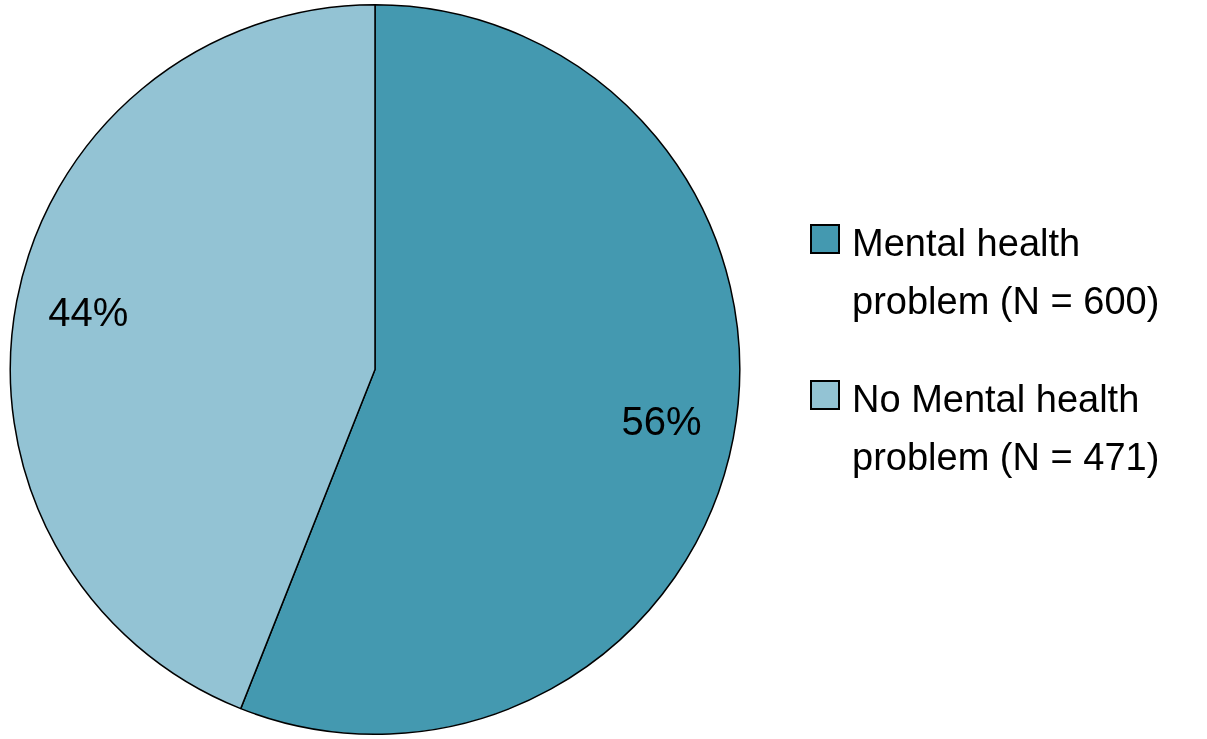 This screenshot has width=1207, height=739. Describe the element at coordinates (1006, 428) in the screenshot. I see `legend-label: No Mental health problem (N = 471)` at that location.